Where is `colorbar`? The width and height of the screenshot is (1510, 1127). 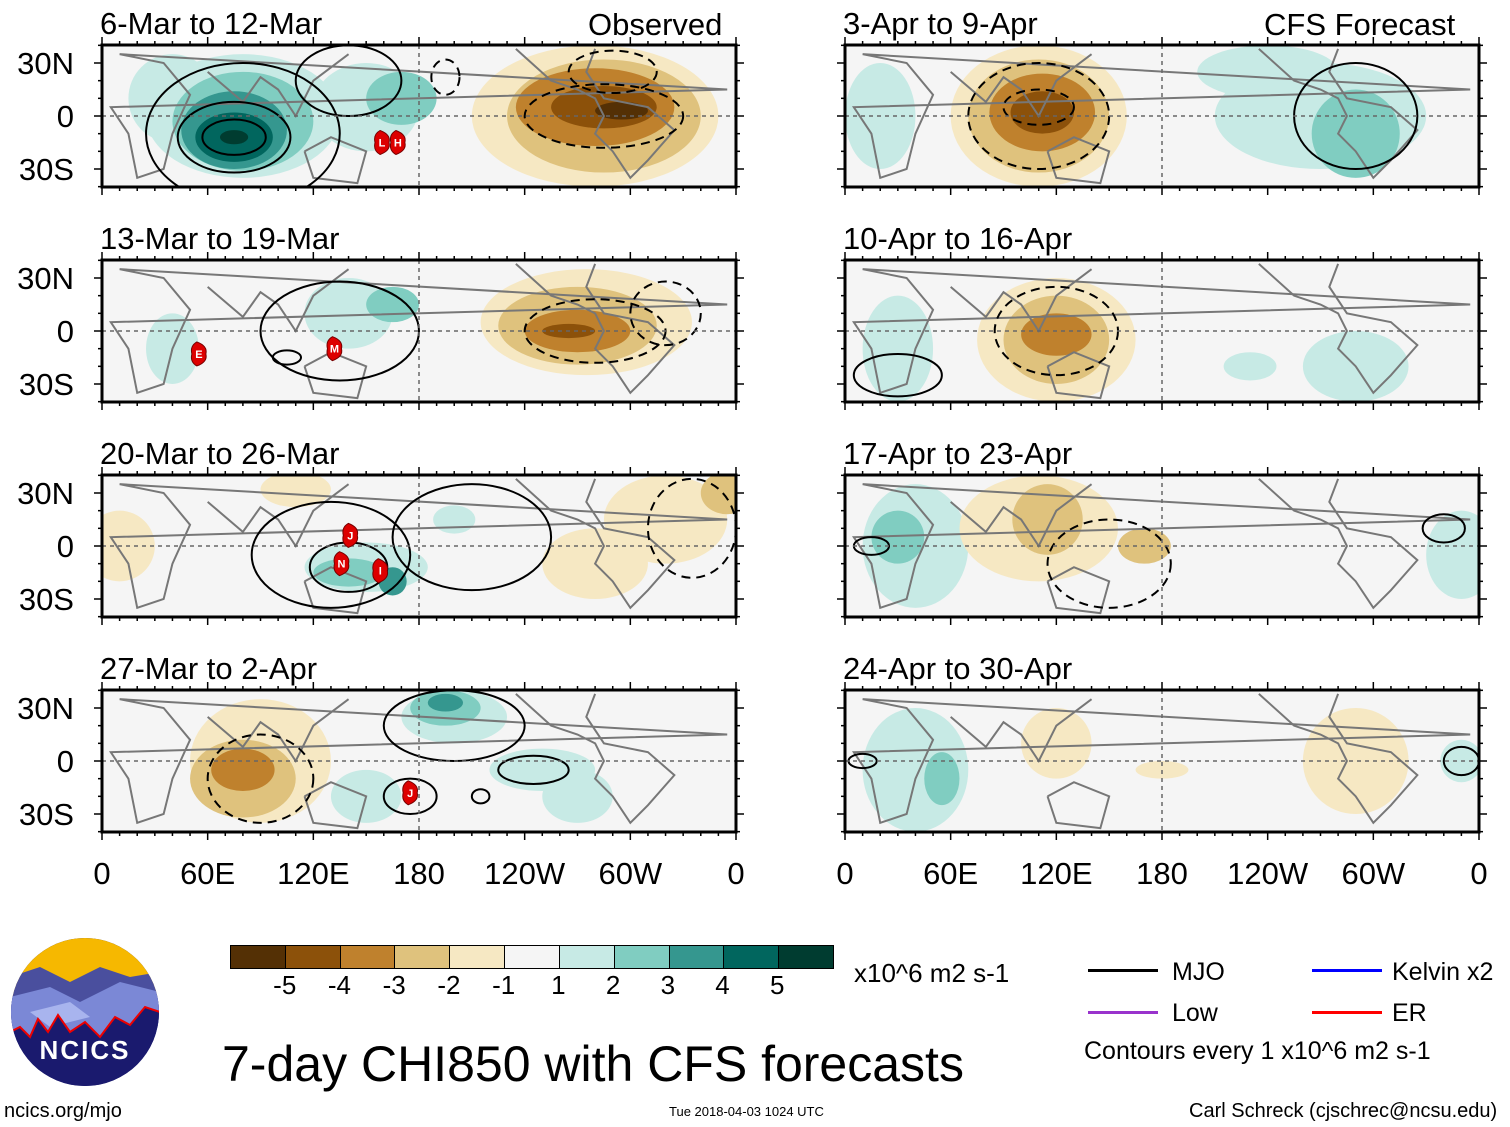 colorbar is located at coordinates (532, 957).